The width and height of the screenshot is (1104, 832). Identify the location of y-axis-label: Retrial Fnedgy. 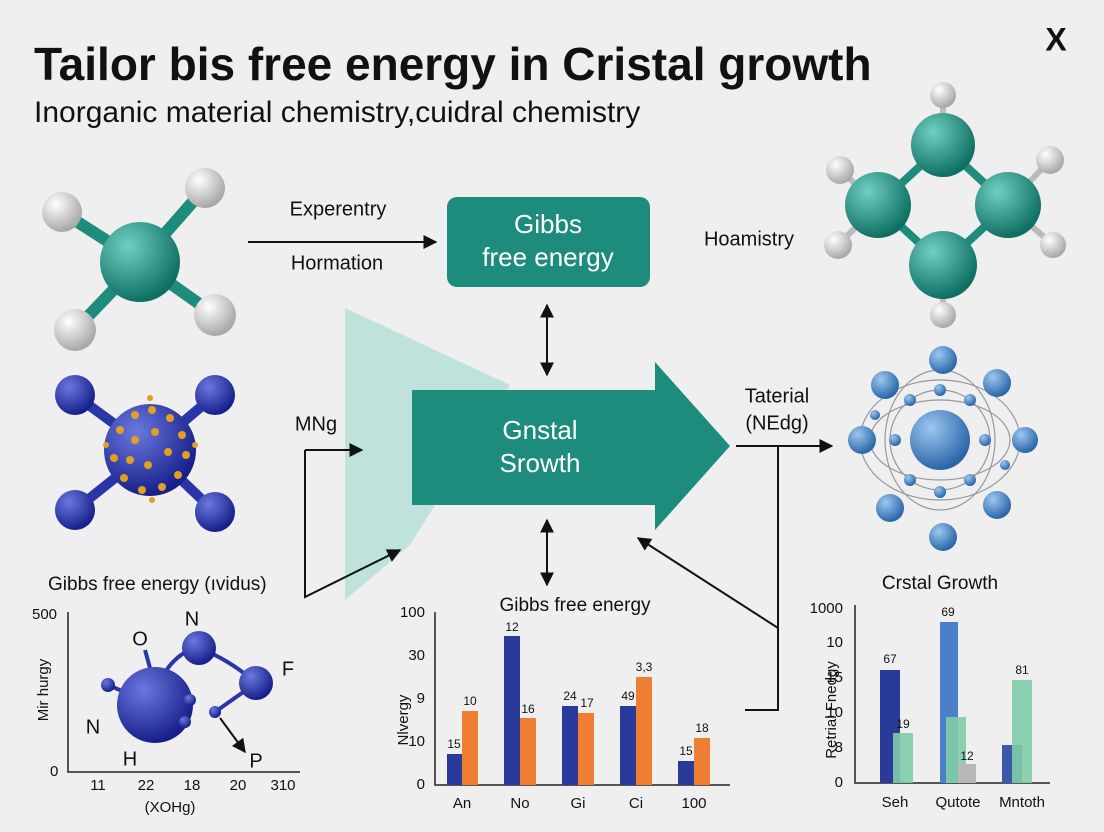
(831, 710).